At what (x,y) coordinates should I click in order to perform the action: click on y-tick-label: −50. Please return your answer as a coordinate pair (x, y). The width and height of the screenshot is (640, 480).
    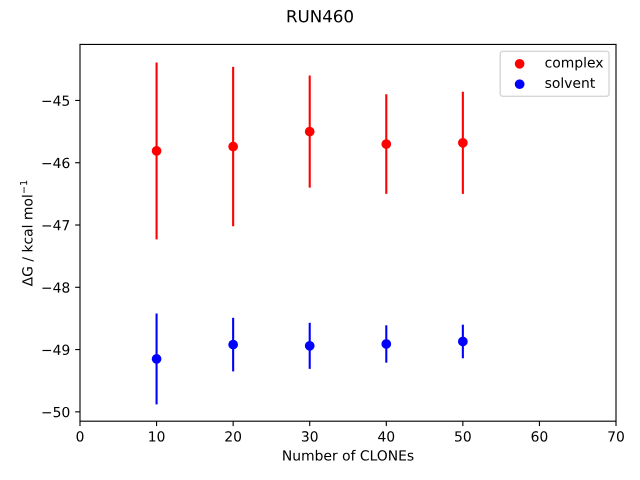
    Looking at the image, I should click on (56, 412).